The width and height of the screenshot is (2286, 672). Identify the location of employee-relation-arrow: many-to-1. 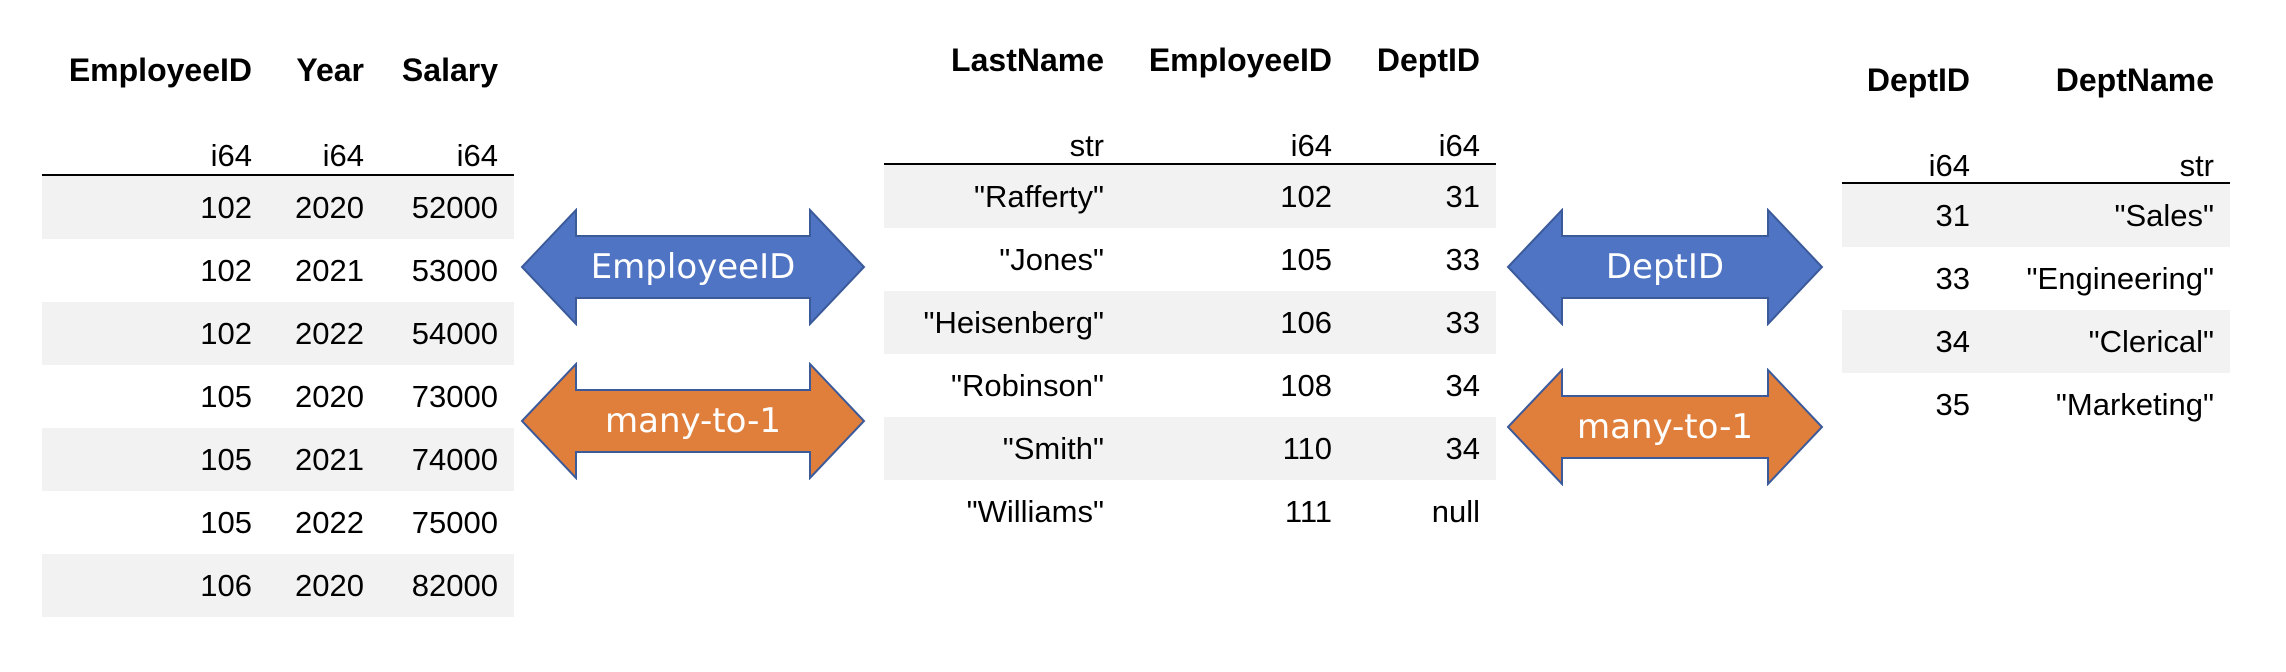
(693, 421).